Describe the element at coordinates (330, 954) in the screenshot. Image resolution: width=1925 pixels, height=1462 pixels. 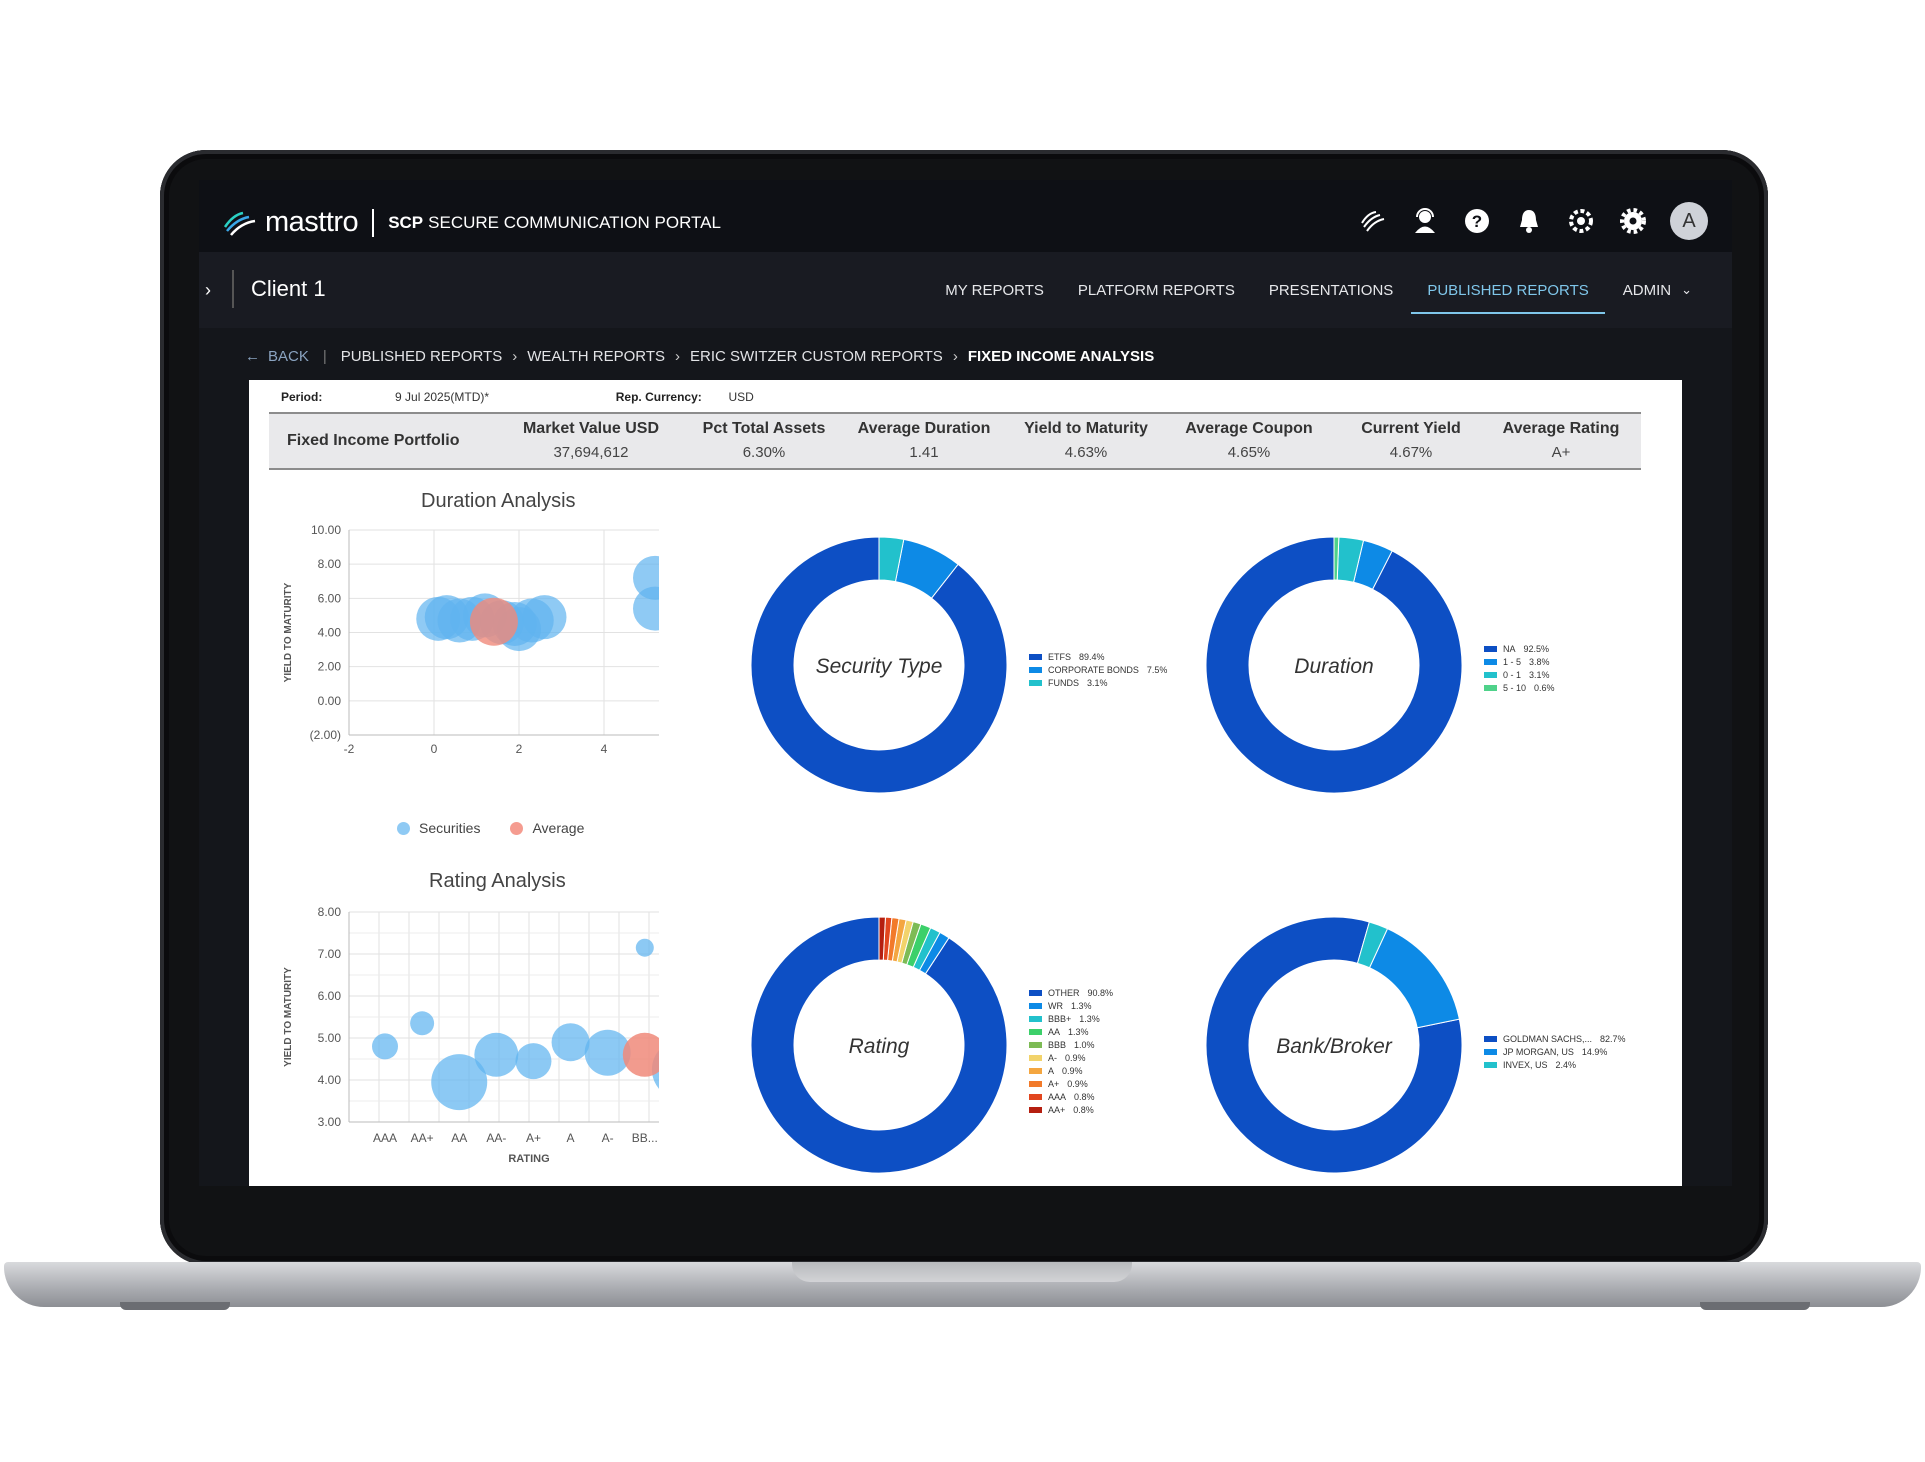
I see `y-tick-label: 7.00` at that location.